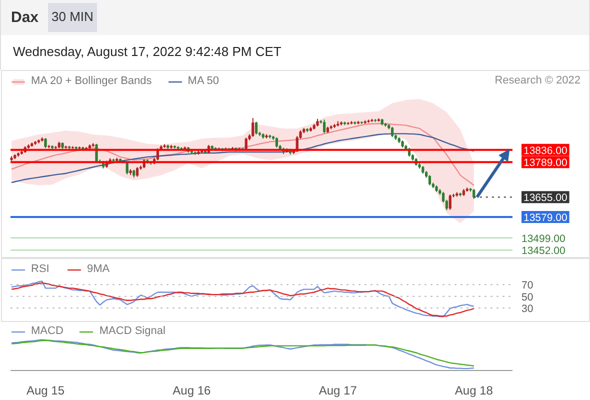 Image resolution: width=590 pixels, height=400 pixels. Describe the element at coordinates (546, 198) in the screenshot. I see `ref-line-label: 13655.00` at that location.